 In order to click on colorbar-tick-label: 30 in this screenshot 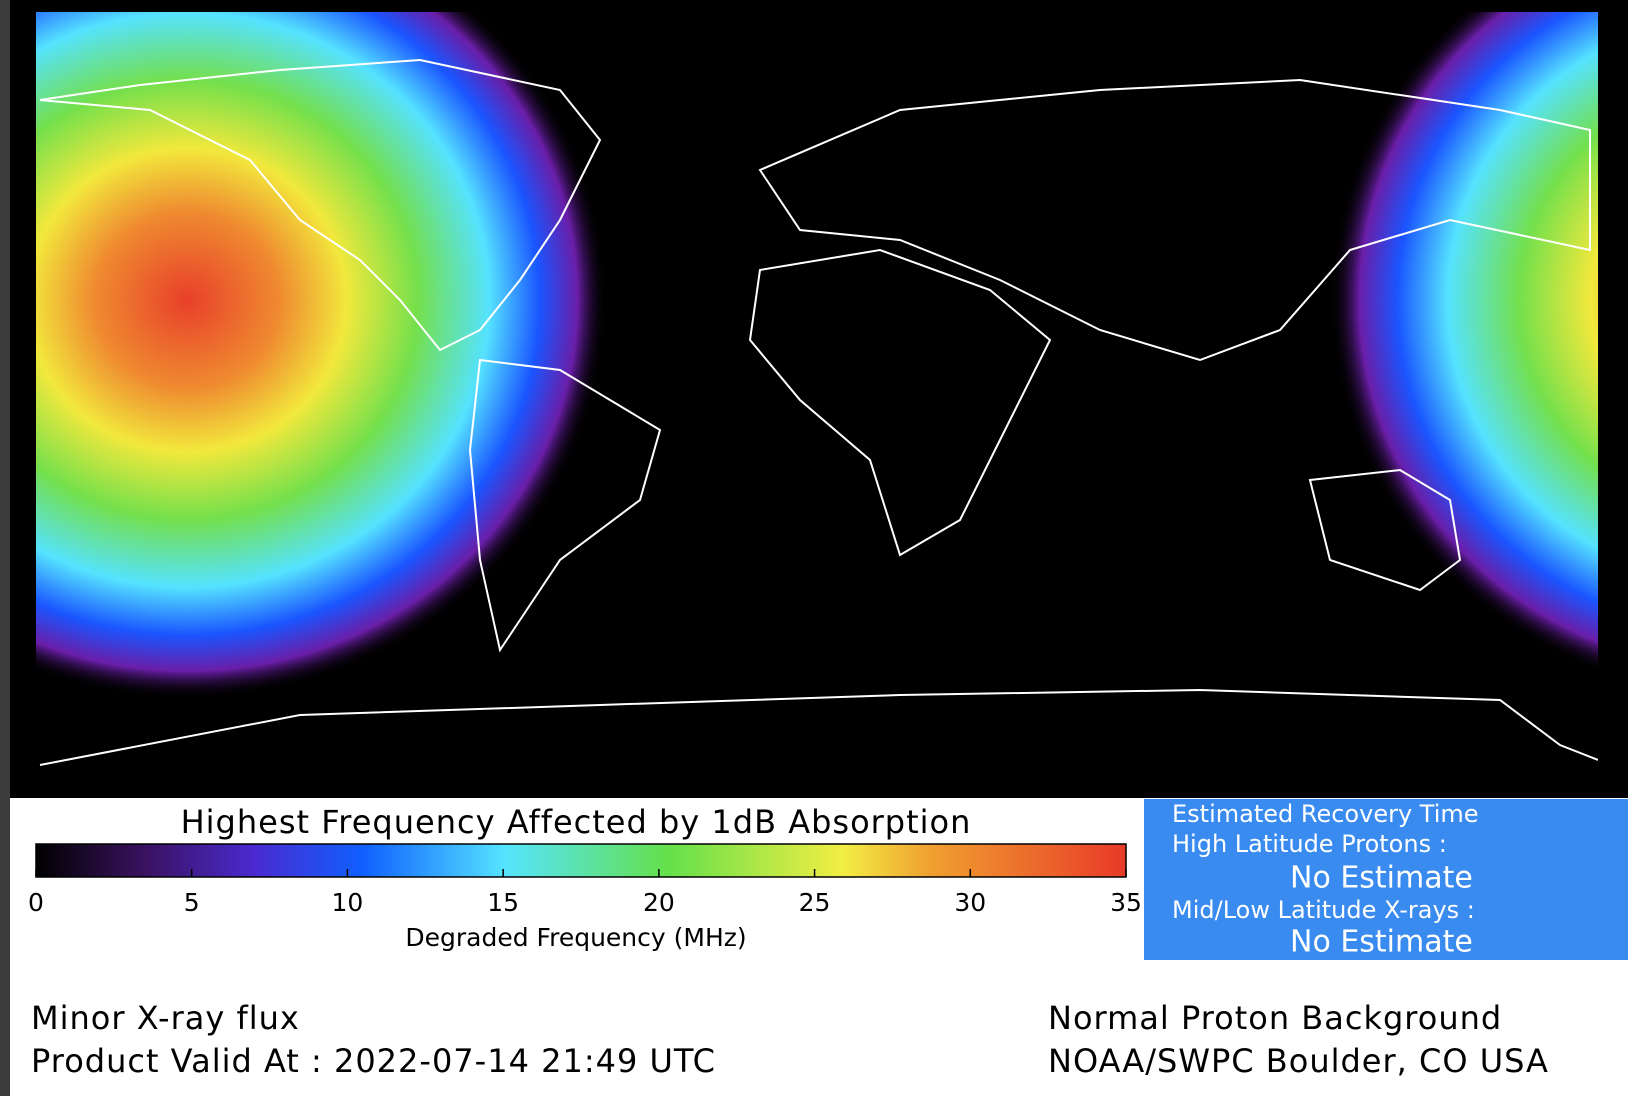, I will do `click(970, 902)`.